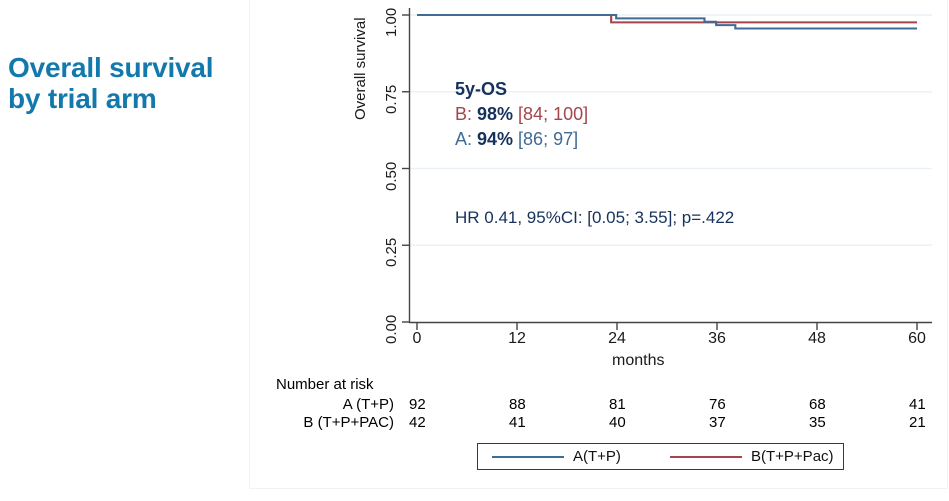 Image resolution: width=949 pixels, height=501 pixels. I want to click on annotation-arm-a: A: 94% [86; 97], so click(521, 139).